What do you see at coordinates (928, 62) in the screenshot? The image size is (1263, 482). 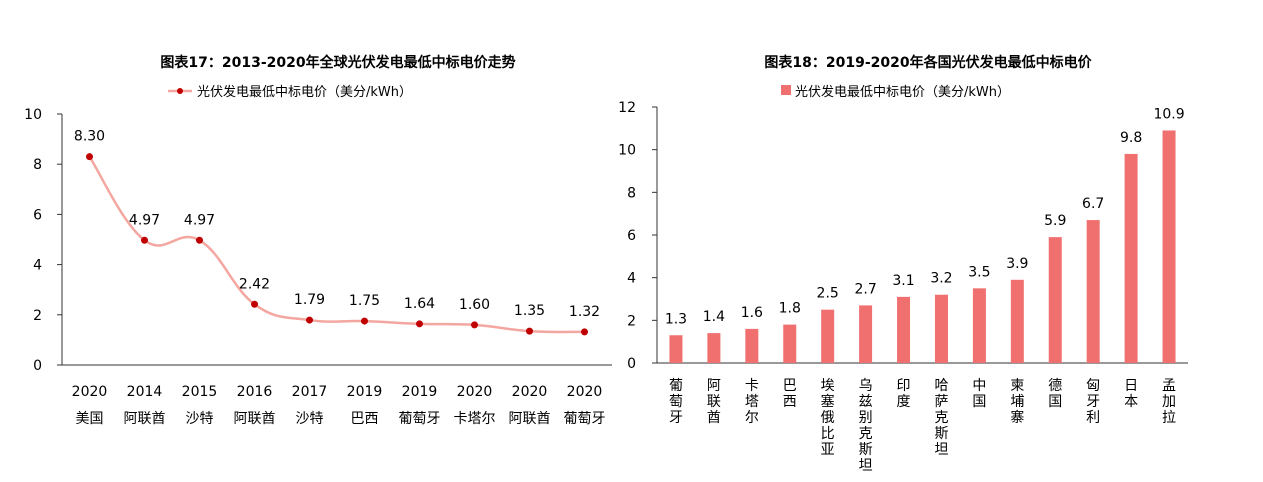 I see `bar-chart-title: 图表18：2019-2020年各国光伏发电最低中标电价` at bounding box center [928, 62].